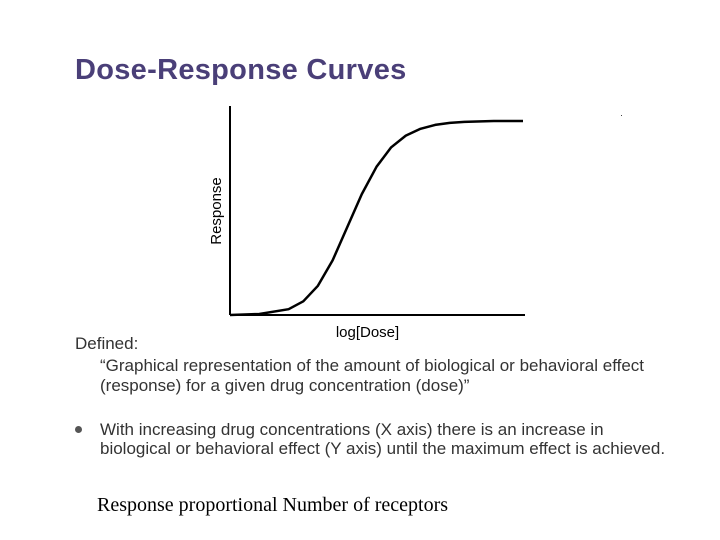 Image resolution: width=720 pixels, height=540 pixels. Describe the element at coordinates (107, 343) in the screenshot. I see `defined-label: Defined:` at that location.